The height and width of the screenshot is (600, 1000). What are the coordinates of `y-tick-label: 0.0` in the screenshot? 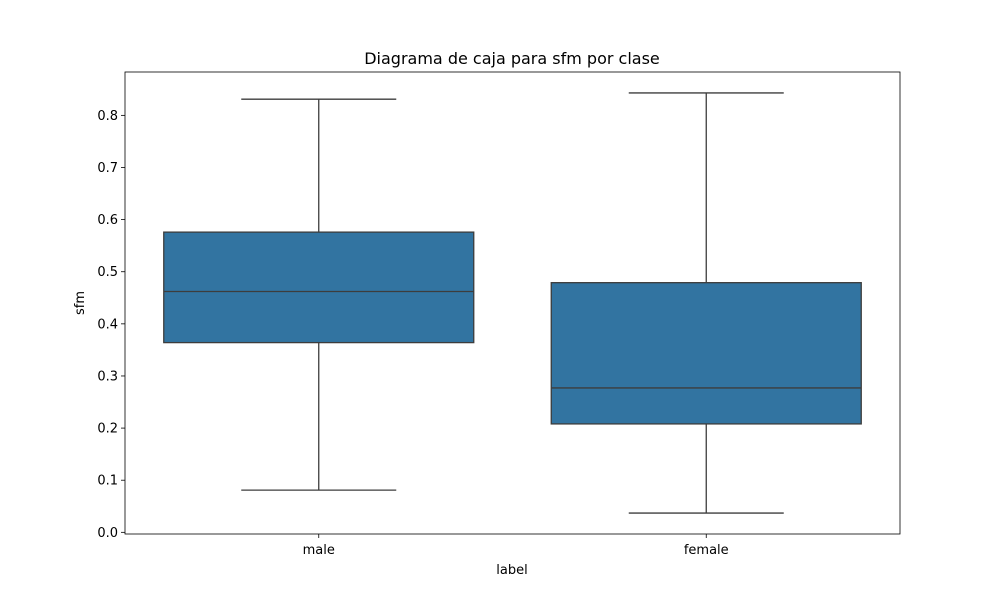 It's located at (107, 533).